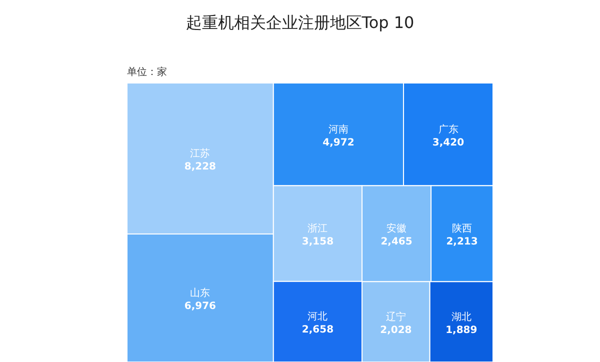 This screenshot has height=362, width=600. What do you see at coordinates (448, 130) in the screenshot?
I see `label: 广东` at bounding box center [448, 130].